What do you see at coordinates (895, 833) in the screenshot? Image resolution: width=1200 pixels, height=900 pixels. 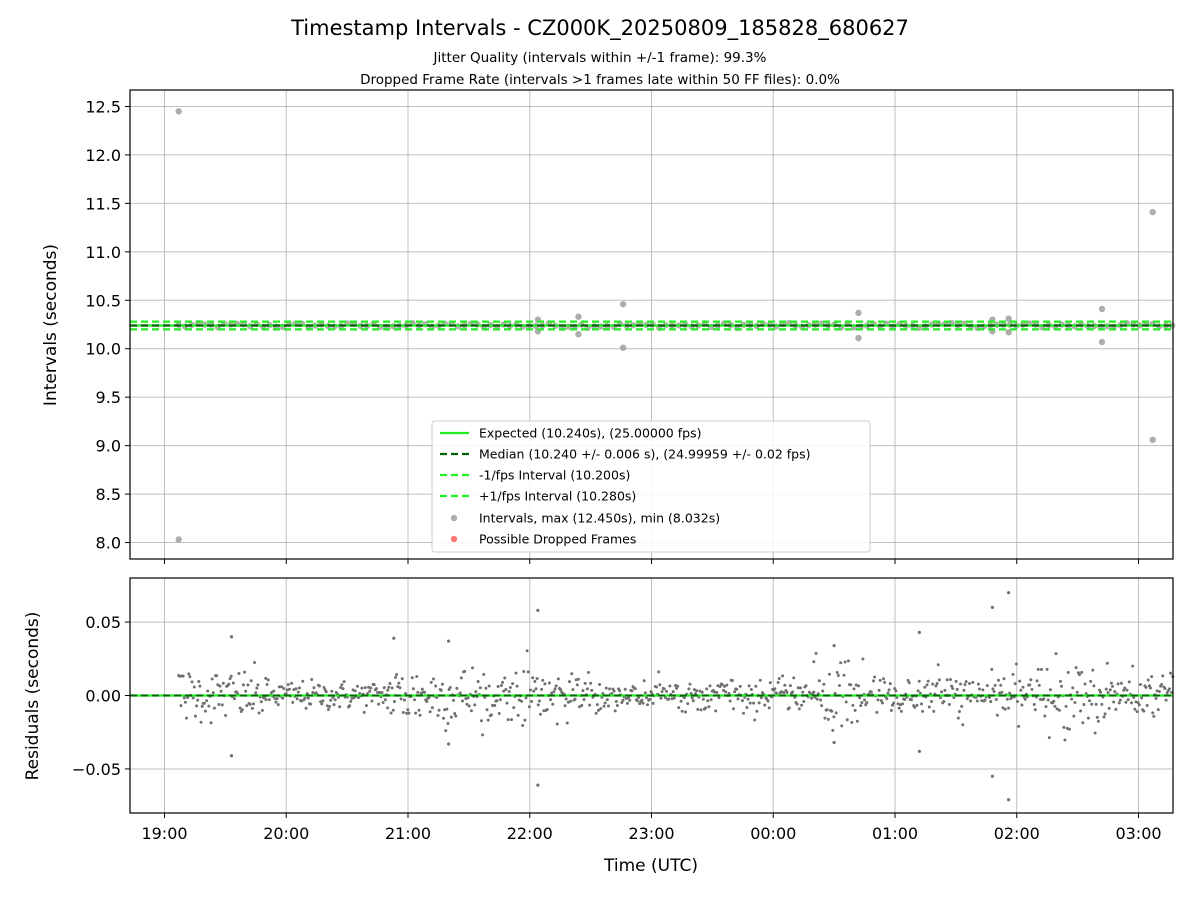 I see `x-tick-label: 01:00` at bounding box center [895, 833].